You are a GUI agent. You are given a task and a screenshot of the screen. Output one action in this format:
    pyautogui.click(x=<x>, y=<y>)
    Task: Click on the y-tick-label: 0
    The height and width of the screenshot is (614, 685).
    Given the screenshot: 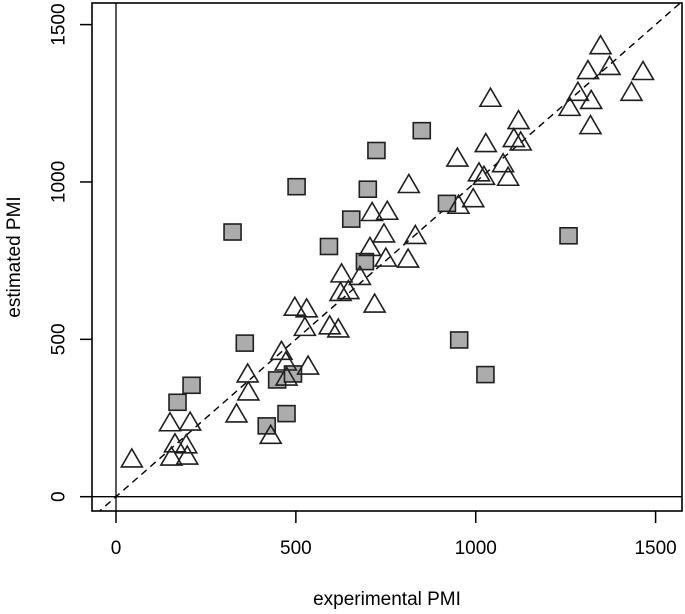 What is the action you would take?
    pyautogui.click(x=59, y=496)
    